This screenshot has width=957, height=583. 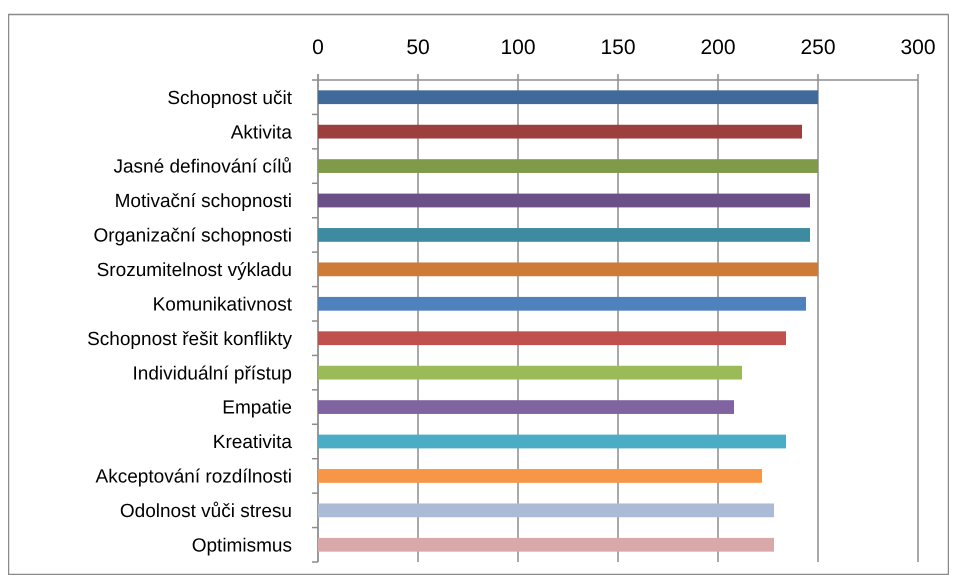 I want to click on y-tick-label: Motivační schopnosti, so click(x=203, y=201).